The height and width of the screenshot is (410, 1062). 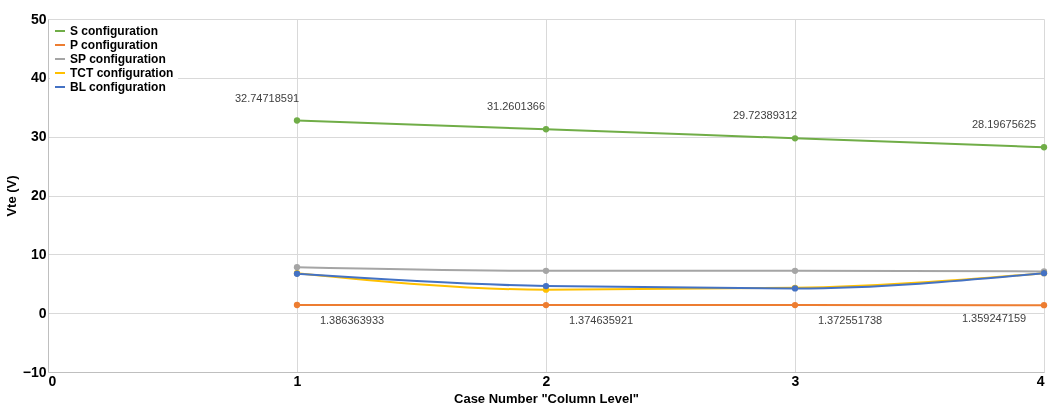 I want to click on x-tick-label: 1, so click(x=297, y=380).